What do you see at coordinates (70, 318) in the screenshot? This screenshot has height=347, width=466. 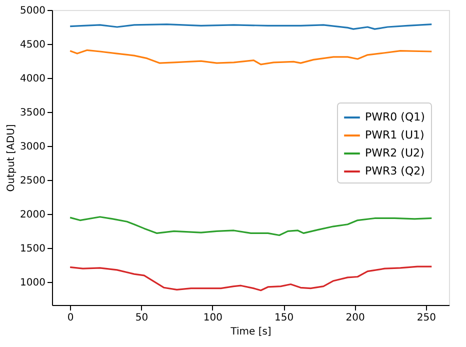 I see `x-tick-label: 0` at bounding box center [70, 318].